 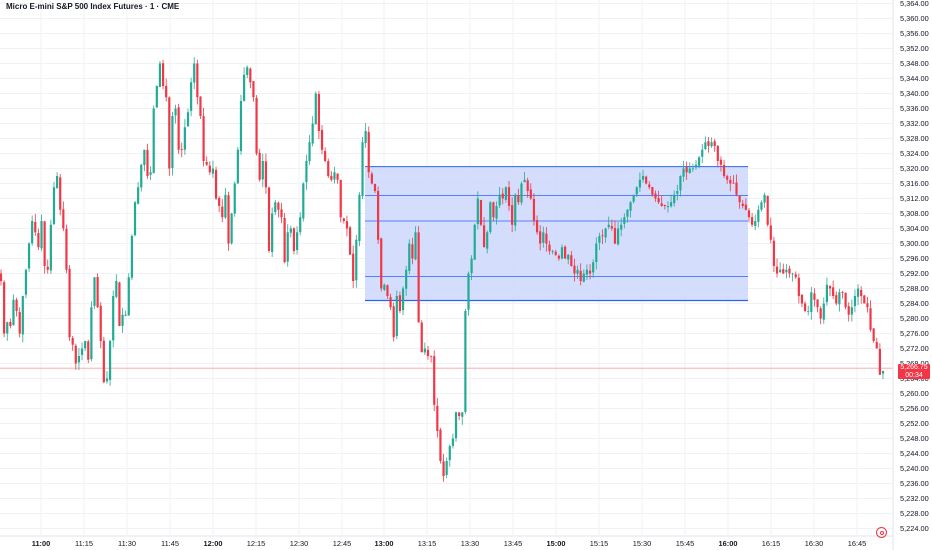 I want to click on x-tick-label: 12:15, so click(x=256, y=543).